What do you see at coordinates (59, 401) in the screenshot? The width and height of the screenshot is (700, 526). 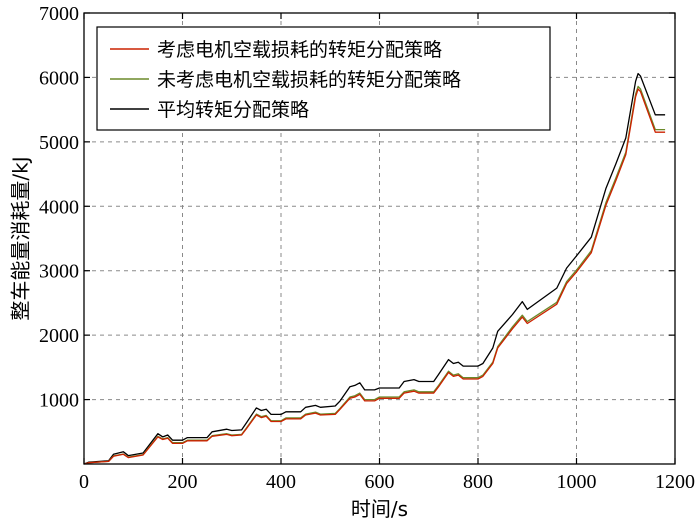 I see `y-tick-label: 1000` at bounding box center [59, 401].